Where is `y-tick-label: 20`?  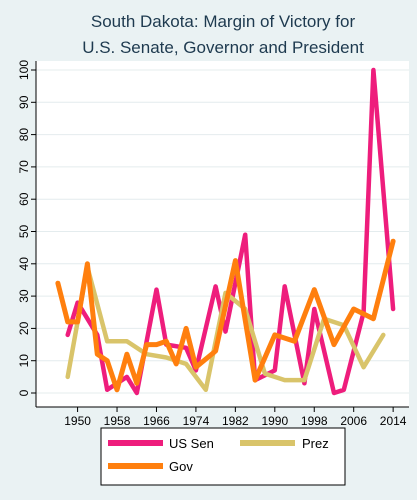
y-tick-label: 20 is located at coordinates (24, 328).